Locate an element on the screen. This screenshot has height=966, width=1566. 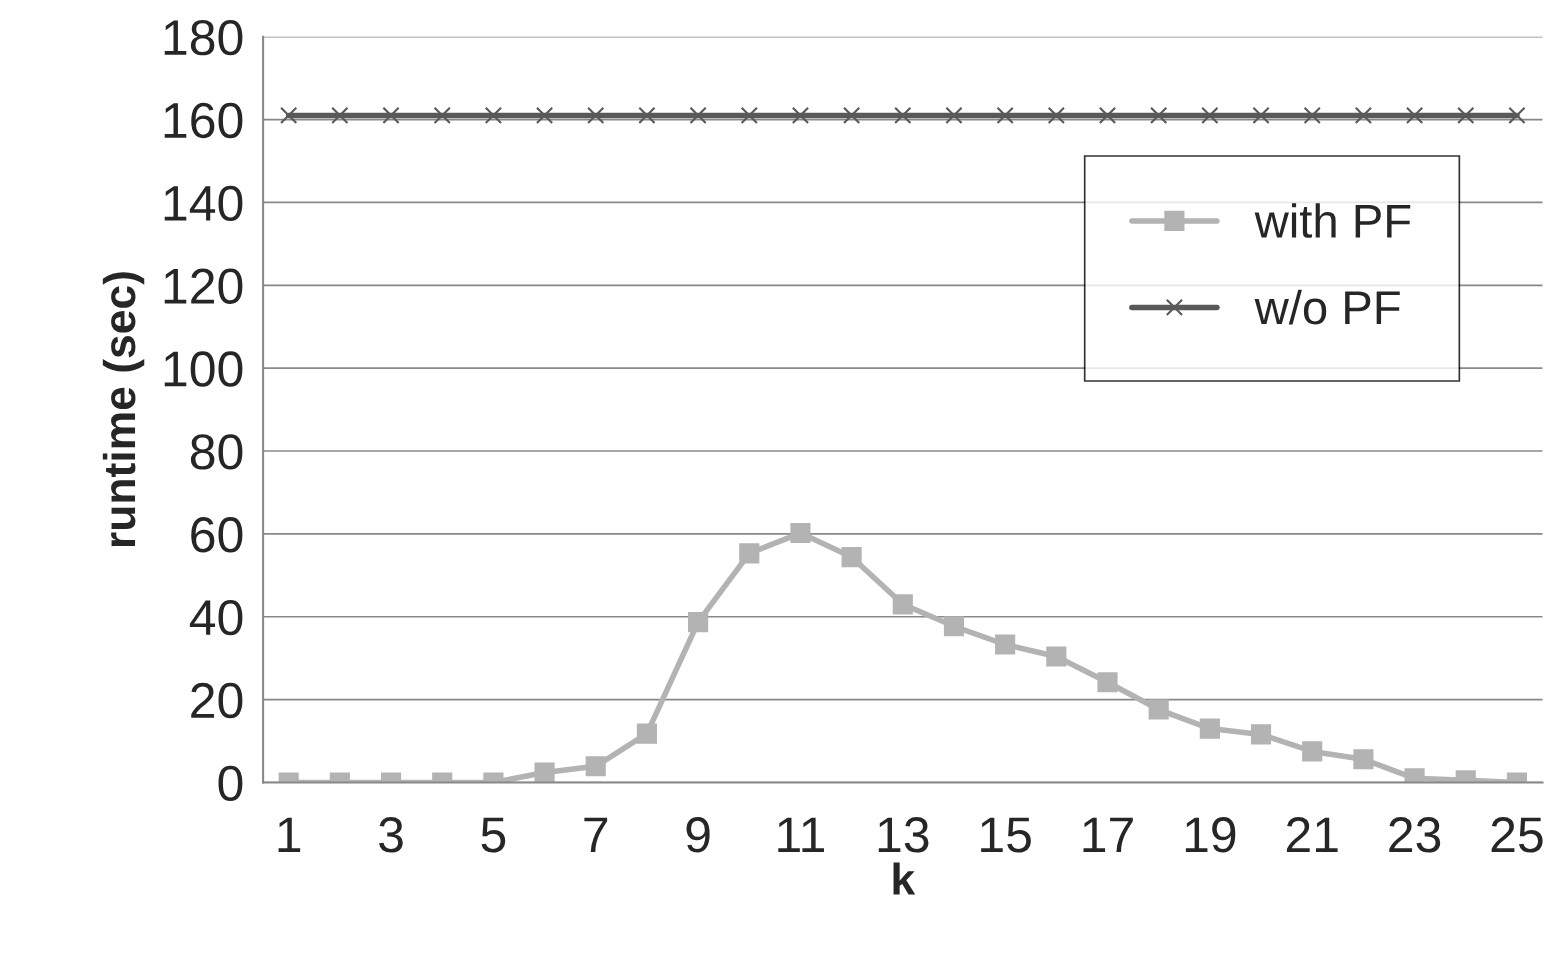
x-tick-label: 1 is located at coordinates (289, 835).